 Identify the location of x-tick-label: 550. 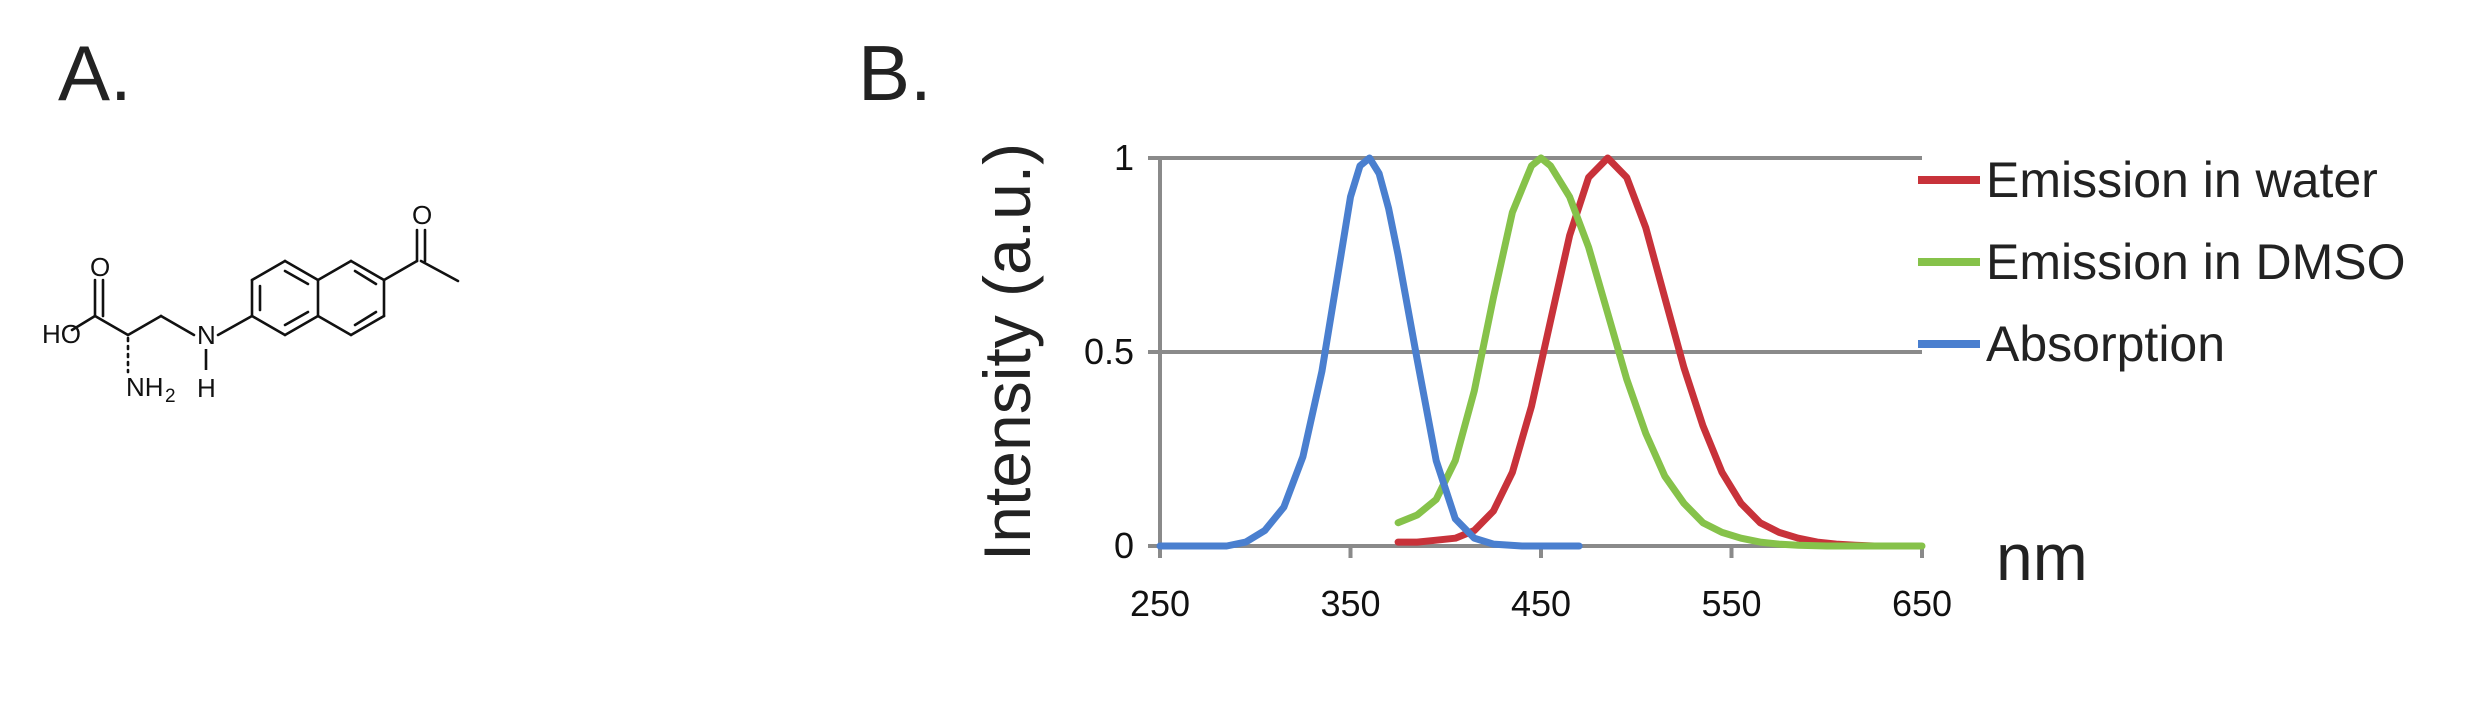
(1731, 603).